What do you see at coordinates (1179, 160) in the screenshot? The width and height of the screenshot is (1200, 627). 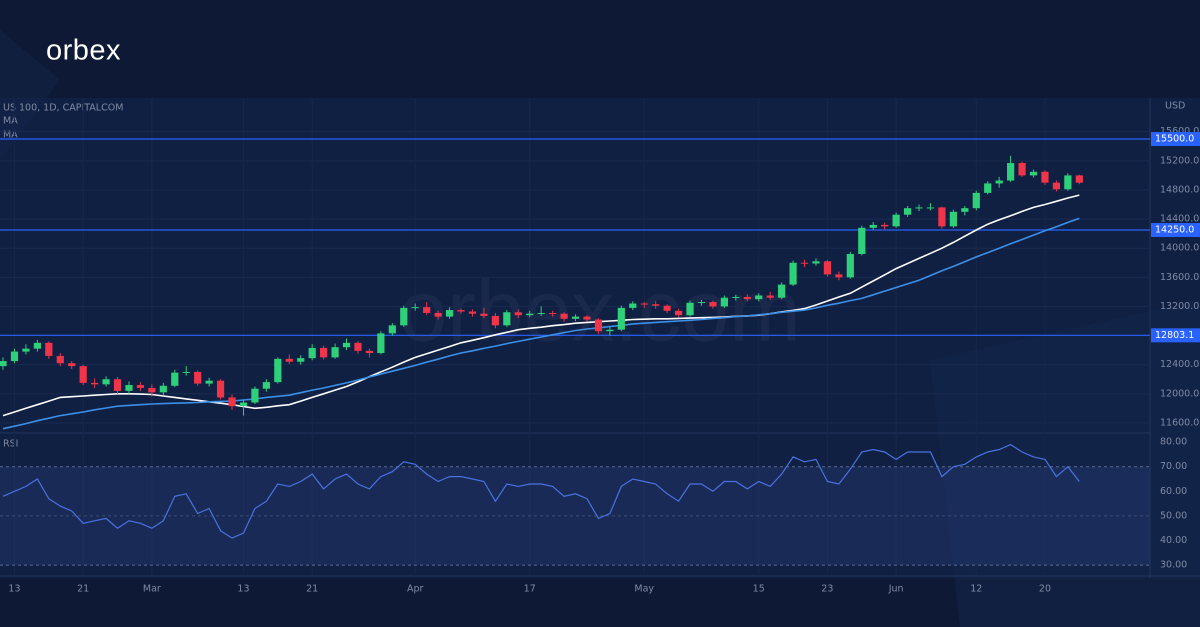 I see `y-tick-label: 15200.0` at bounding box center [1179, 160].